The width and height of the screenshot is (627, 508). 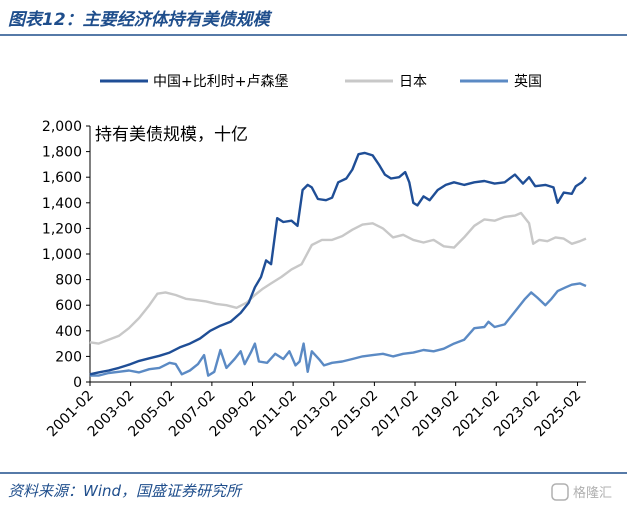 What do you see at coordinates (62, 229) in the screenshot?
I see `y-tick-label: 1,200` at bounding box center [62, 229].